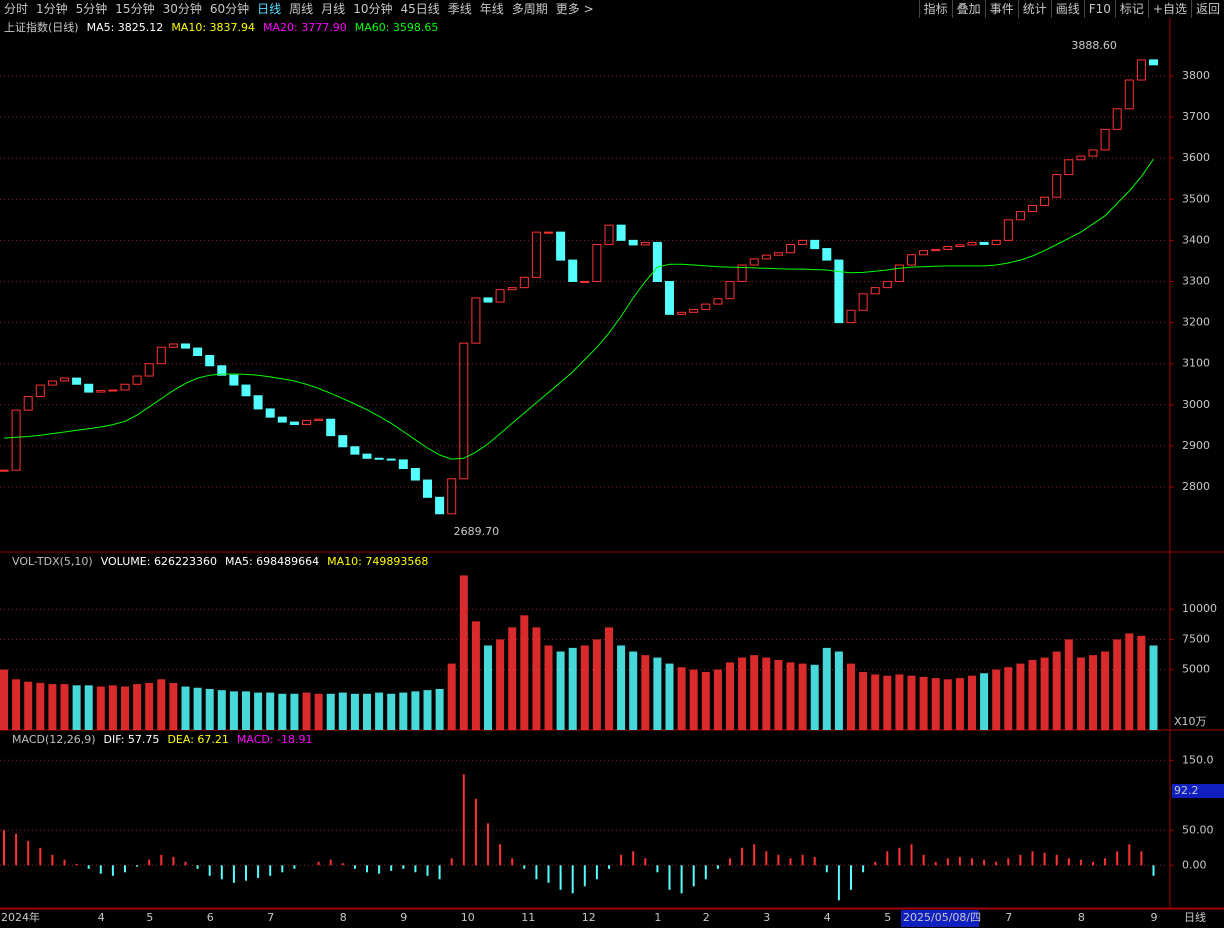 Image resolution: width=1224 pixels, height=928 pixels. I want to click on tab: 45日线, so click(420, 9).